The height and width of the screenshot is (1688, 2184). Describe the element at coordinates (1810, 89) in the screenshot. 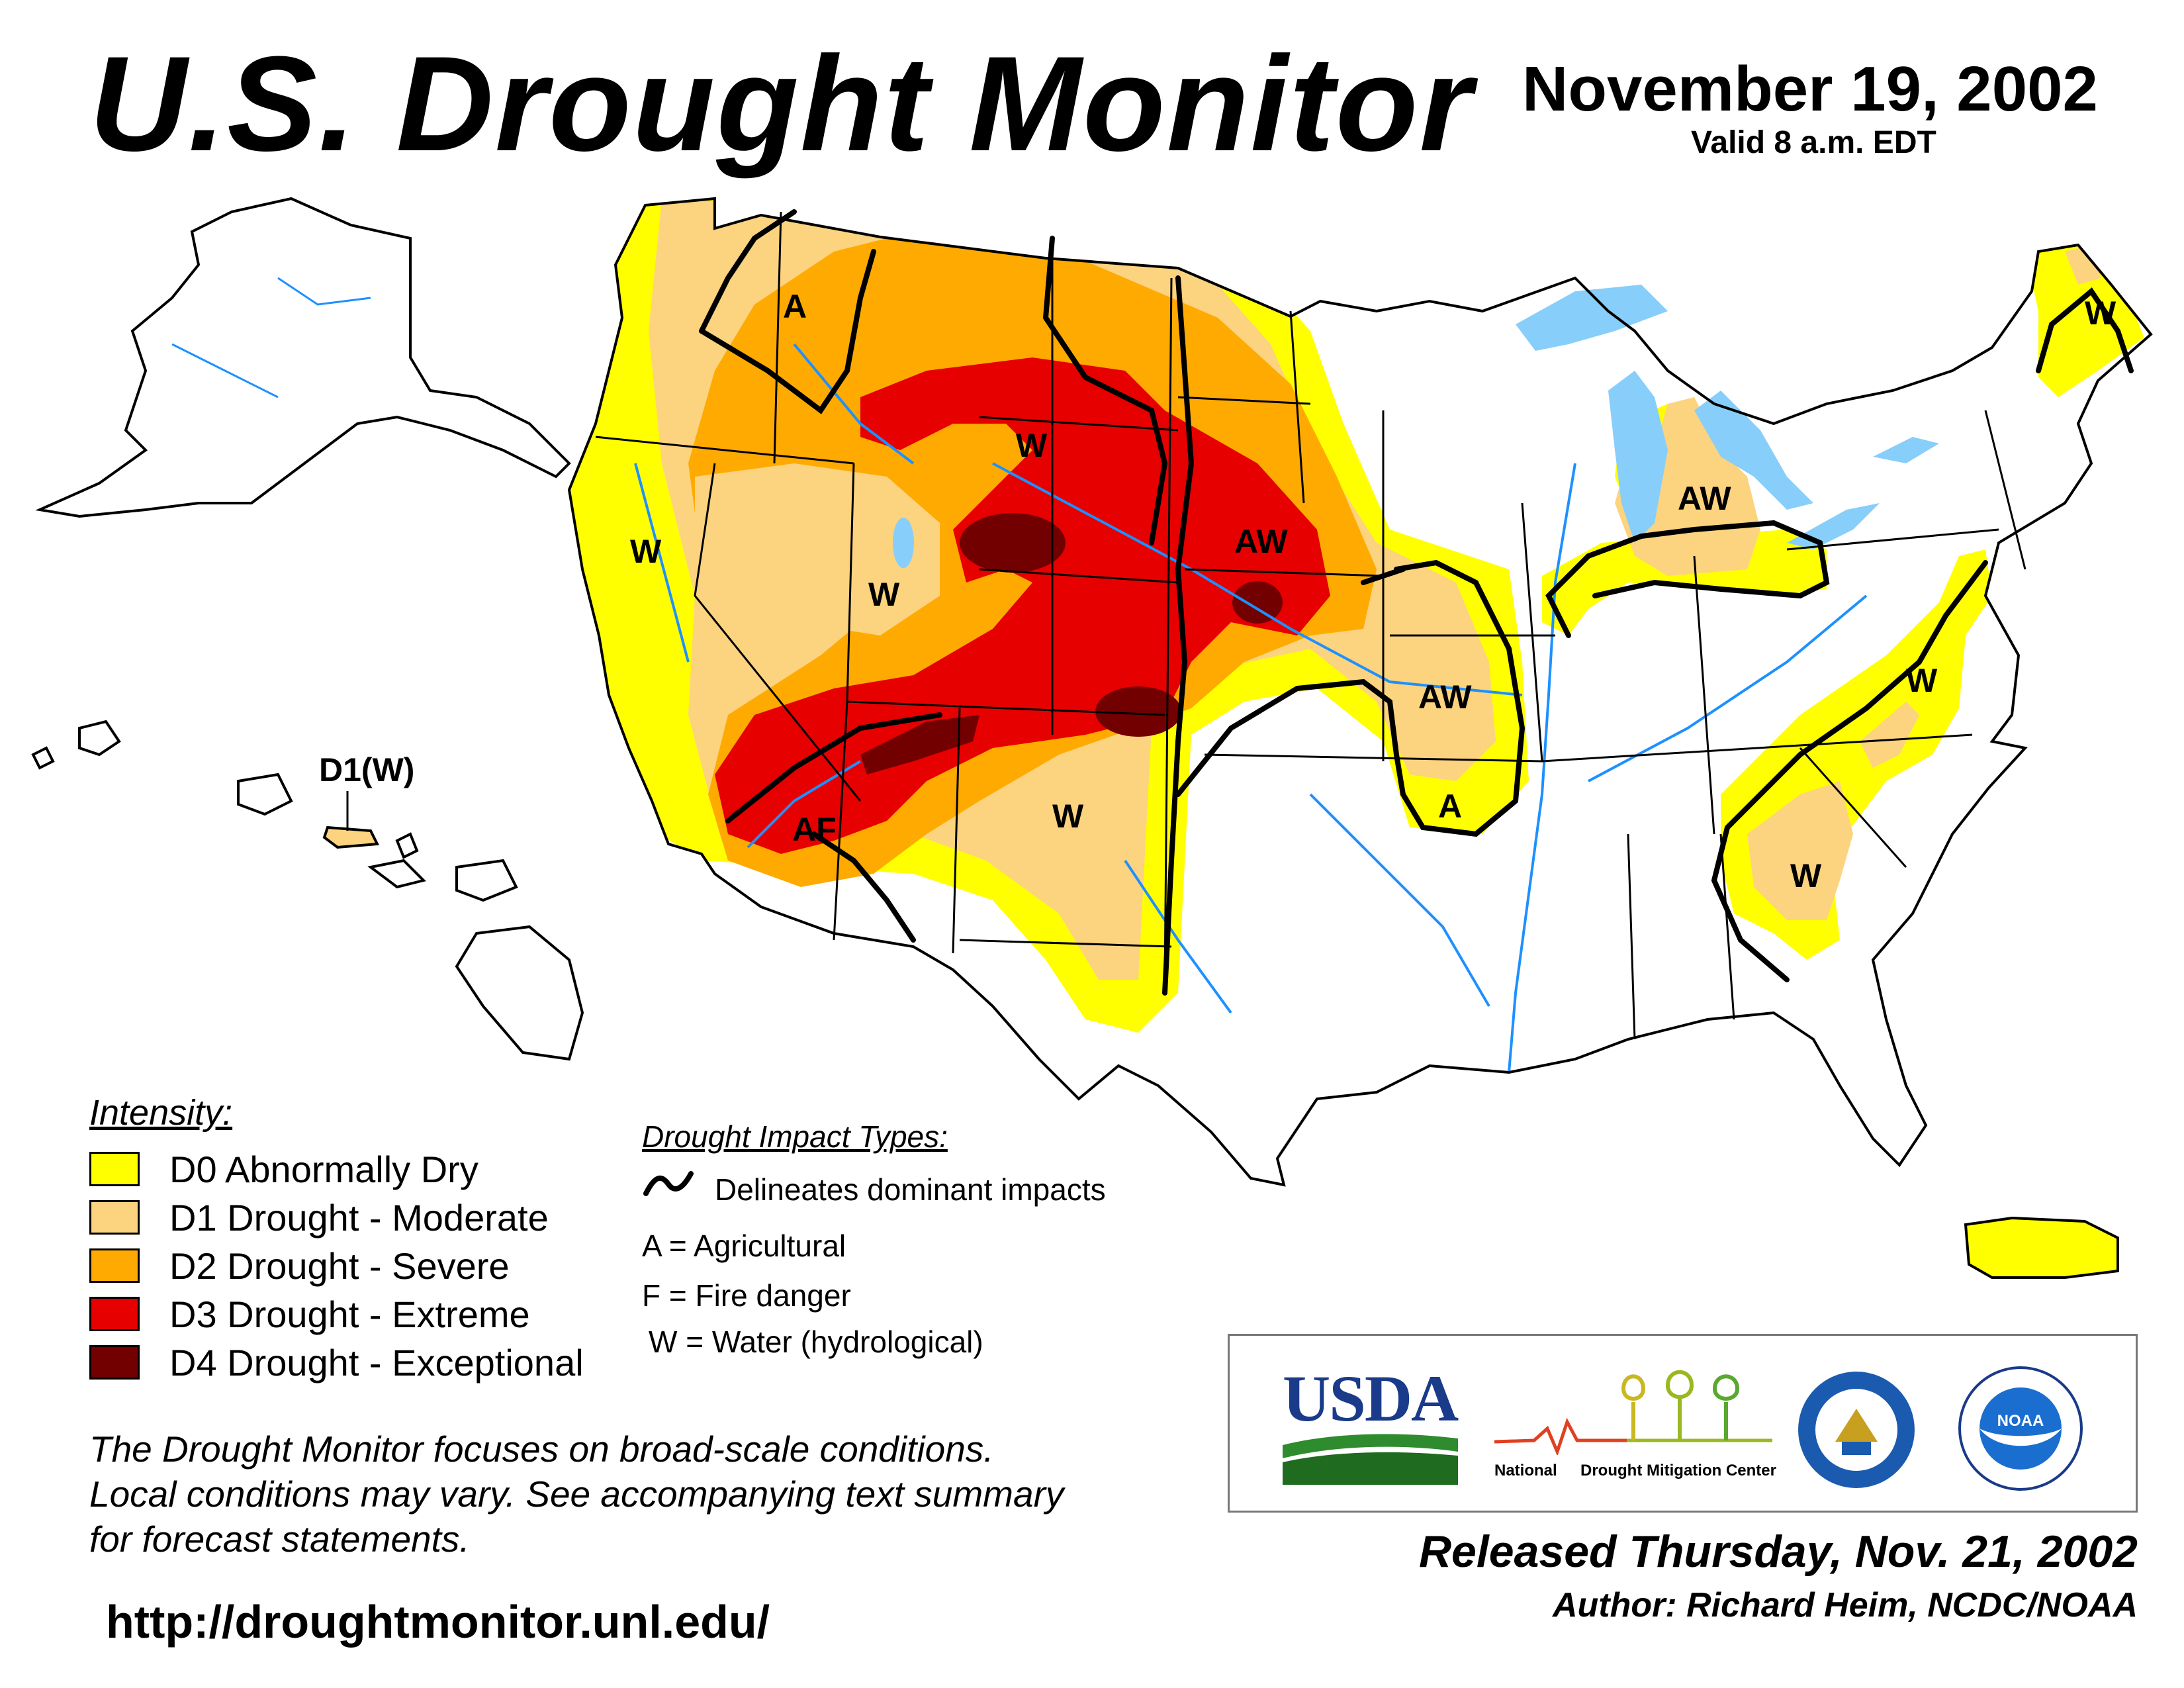

I see `map-date: November 19, 2002` at that location.